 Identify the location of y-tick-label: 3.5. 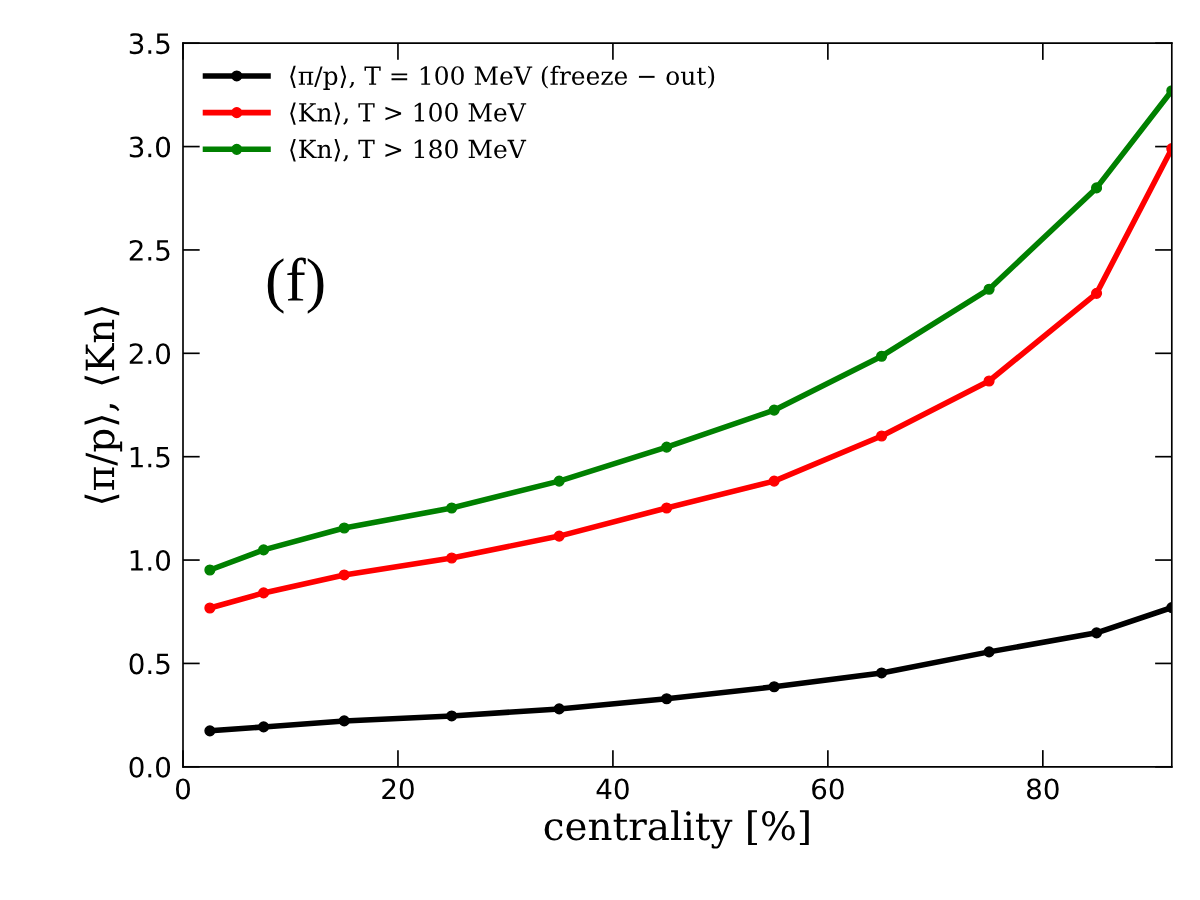
(149, 44).